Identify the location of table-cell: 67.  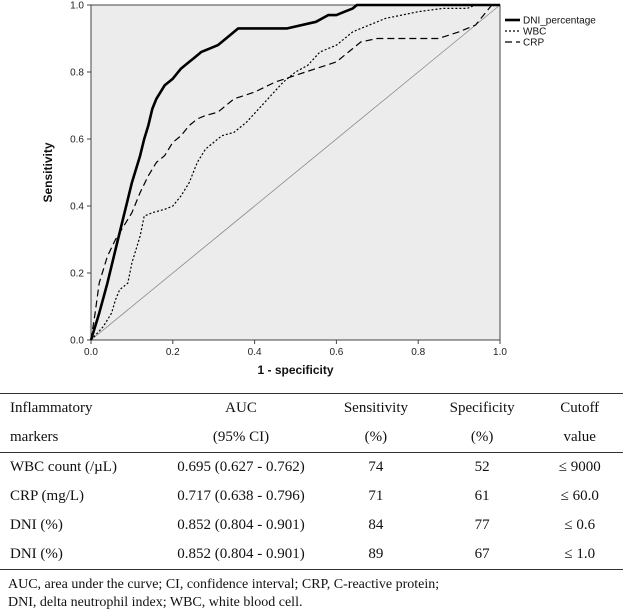
(482, 555).